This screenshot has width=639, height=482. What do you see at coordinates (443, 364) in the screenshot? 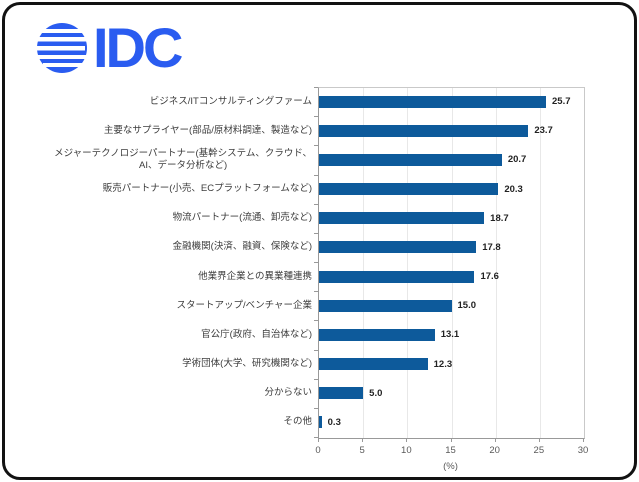
I see `value-label: 12.3` at bounding box center [443, 364].